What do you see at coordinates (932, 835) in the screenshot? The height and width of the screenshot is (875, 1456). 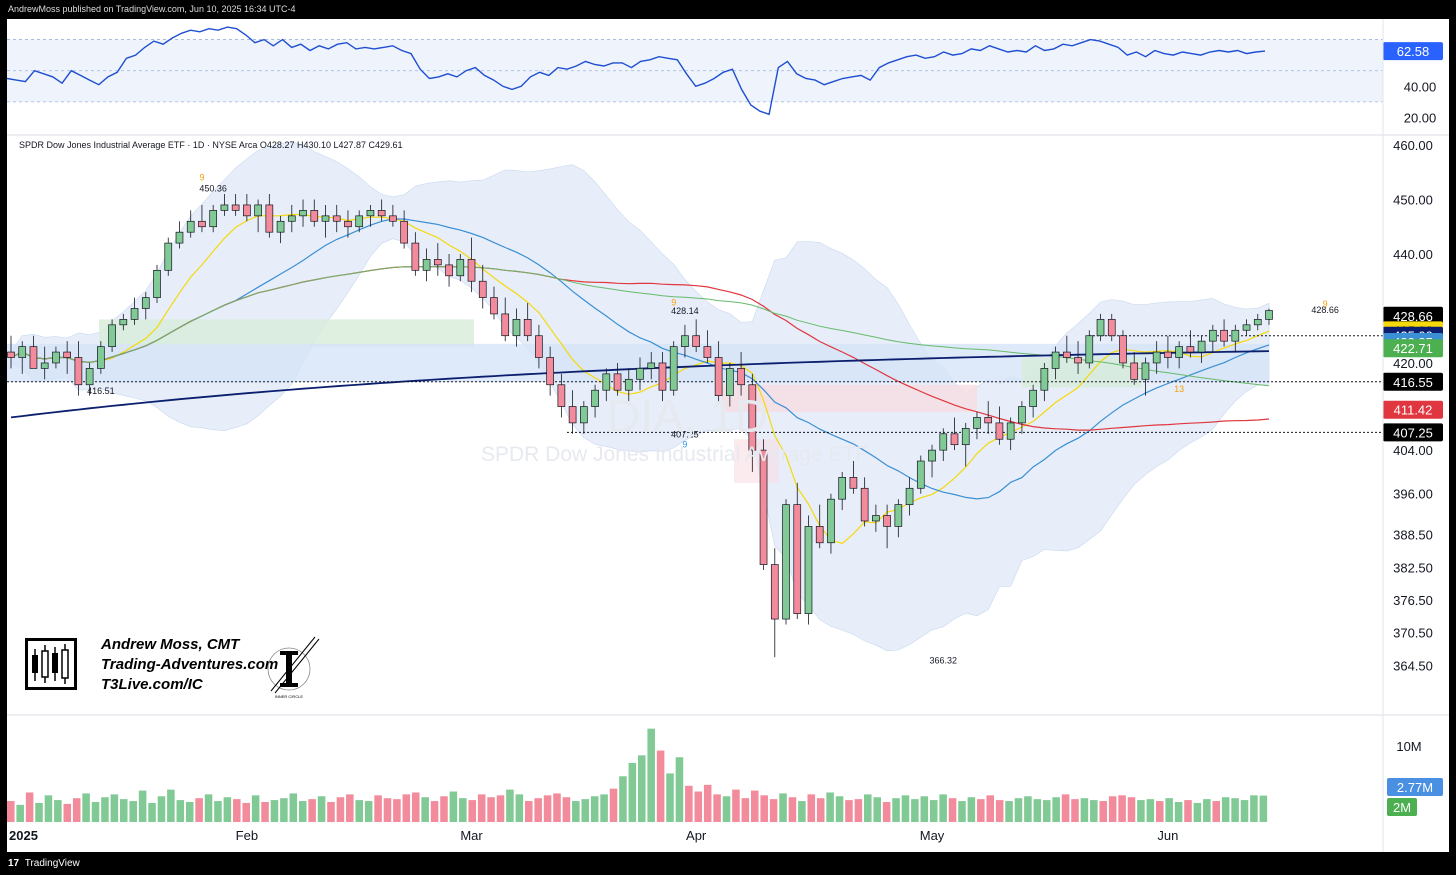 I see `x-tick-label: May` at bounding box center [932, 835].